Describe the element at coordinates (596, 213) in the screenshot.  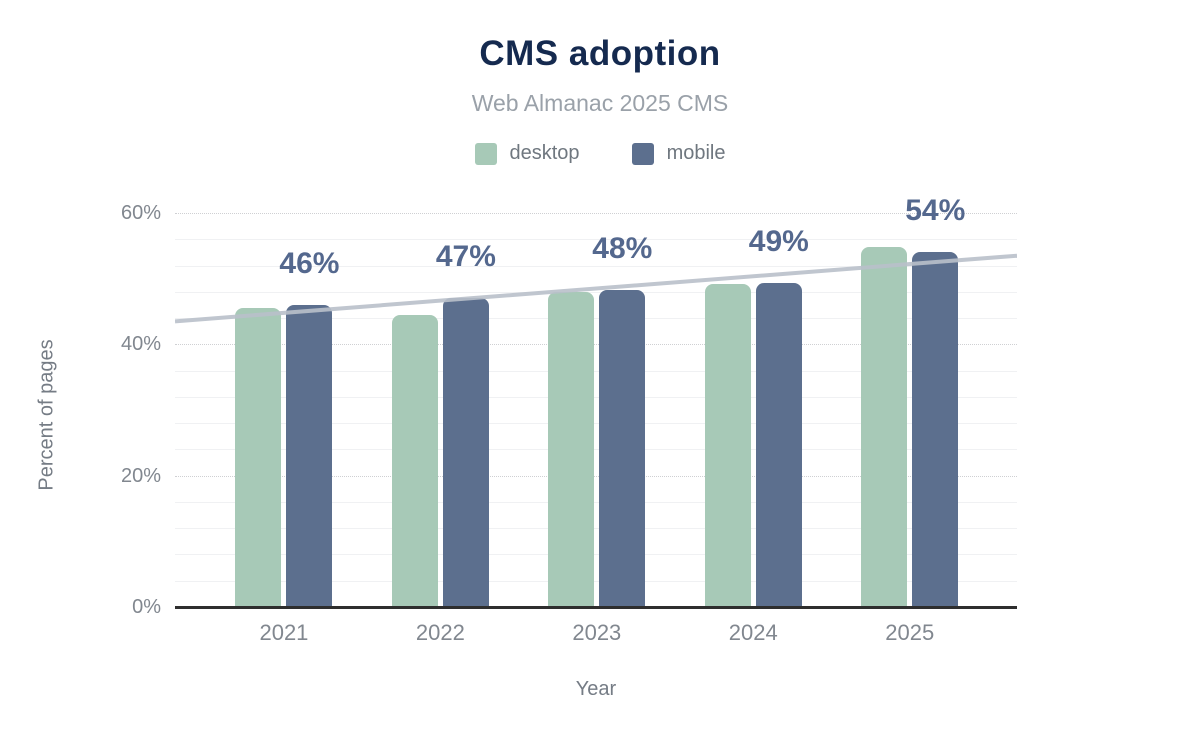
I see `major-gridline-60pct` at that location.